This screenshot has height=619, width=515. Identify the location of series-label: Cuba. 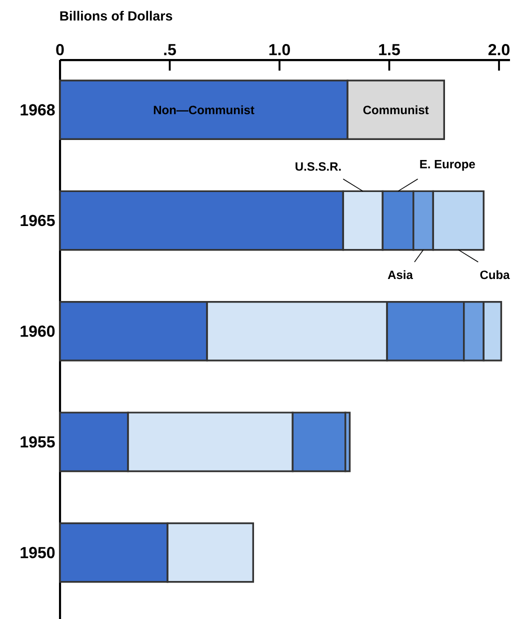
(495, 275).